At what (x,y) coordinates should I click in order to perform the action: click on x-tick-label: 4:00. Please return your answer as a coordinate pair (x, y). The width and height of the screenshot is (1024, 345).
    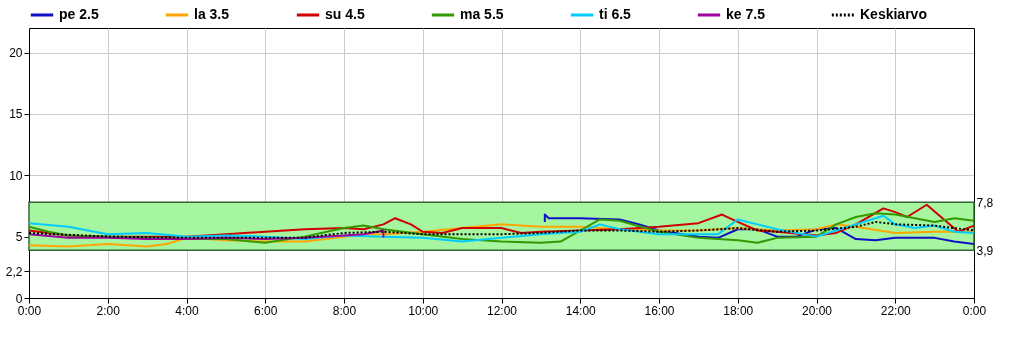
    Looking at the image, I should click on (187, 310).